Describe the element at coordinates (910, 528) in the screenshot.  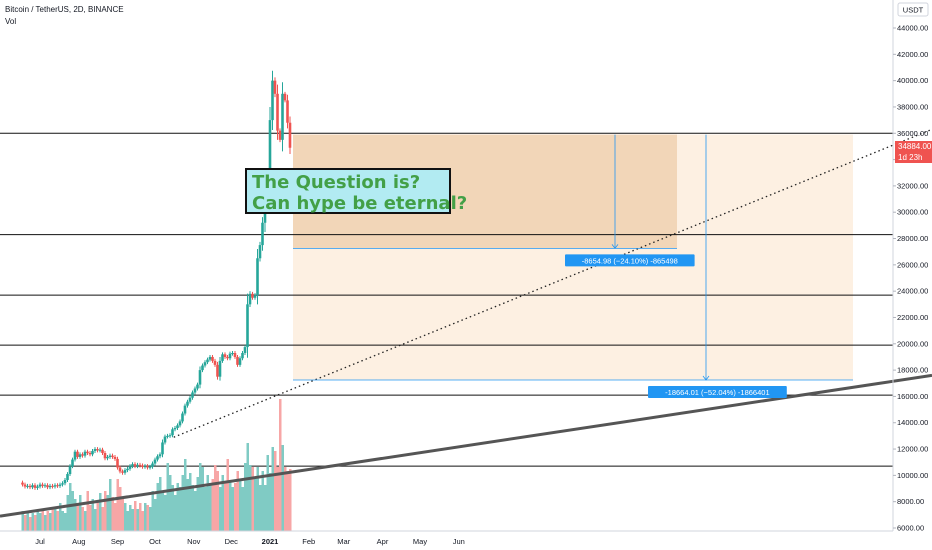
I see `price-tick-label: 6000.00` at that location.